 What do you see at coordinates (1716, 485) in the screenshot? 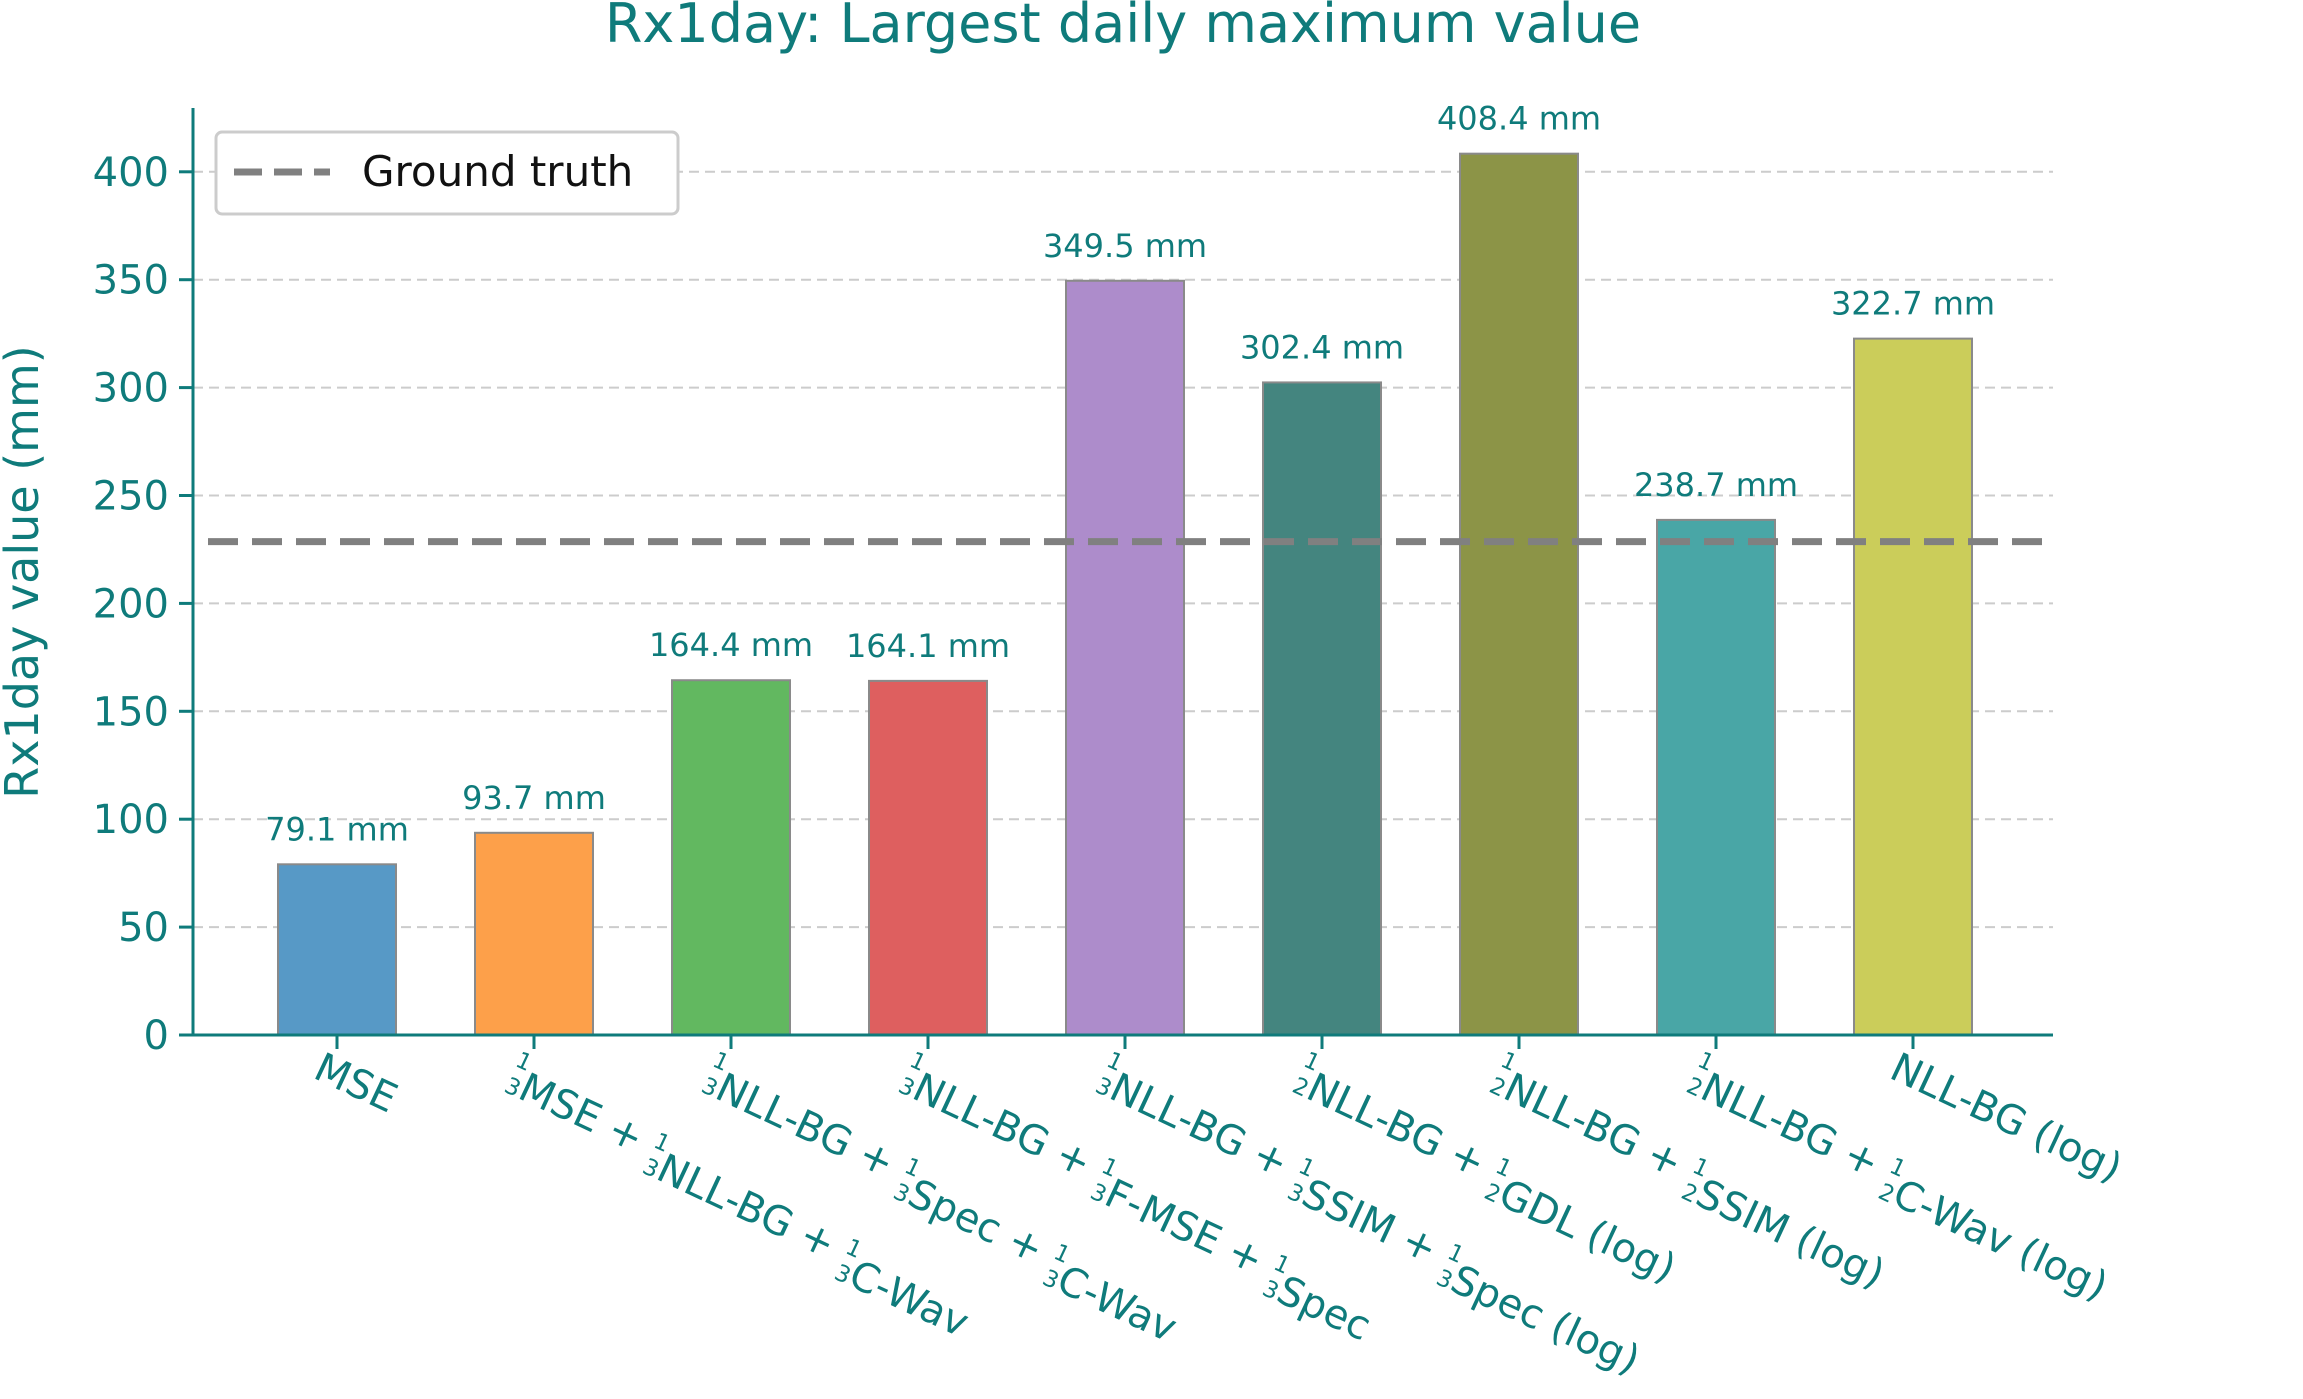
I see `bar-value-label: 238.7 mm` at bounding box center [1716, 485].